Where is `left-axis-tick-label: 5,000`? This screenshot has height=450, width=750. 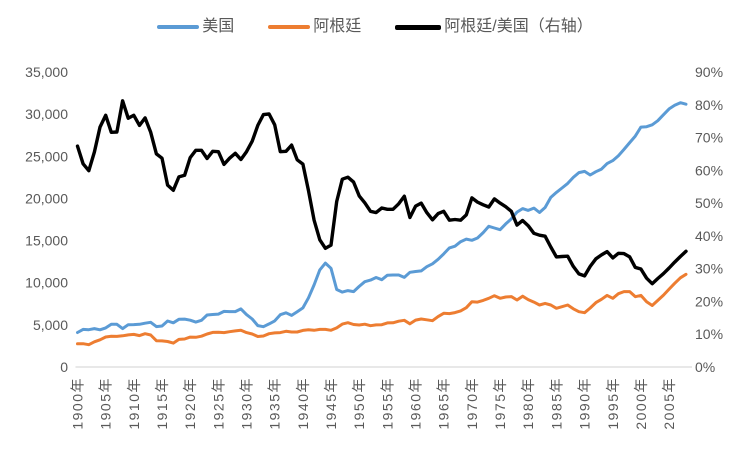
left-axis-tick-label: 5,000 is located at coordinates (50, 325).